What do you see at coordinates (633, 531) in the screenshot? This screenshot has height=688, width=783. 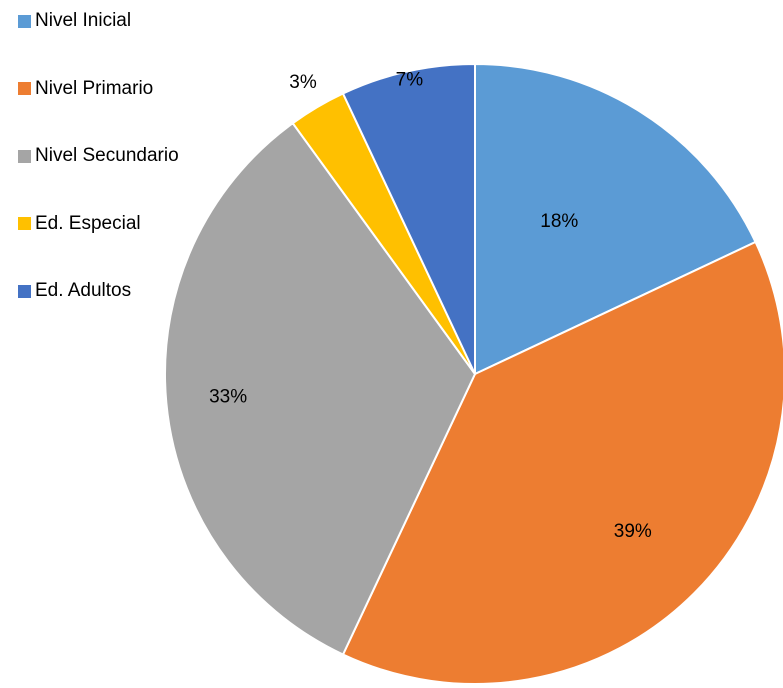 I see `data-label-nivel-primario: 39%` at bounding box center [633, 531].